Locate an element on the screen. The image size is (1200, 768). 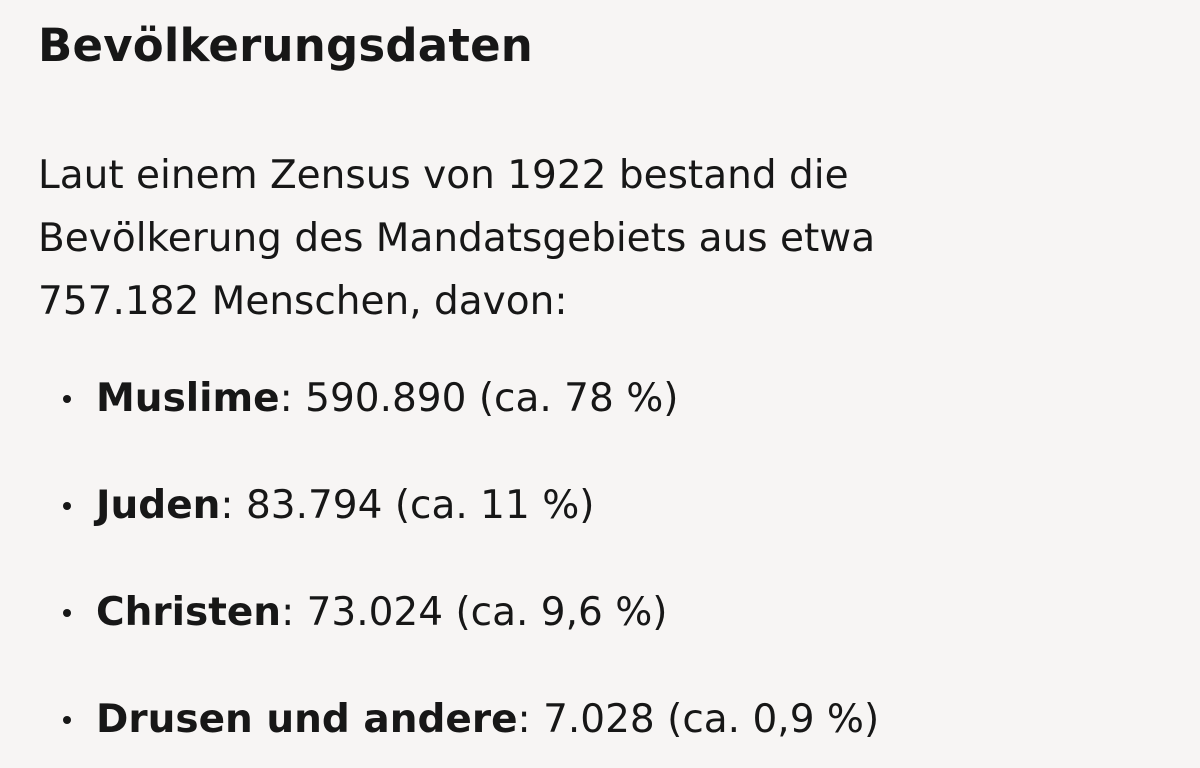
list-item-term: Juden is located at coordinates (158, 505).